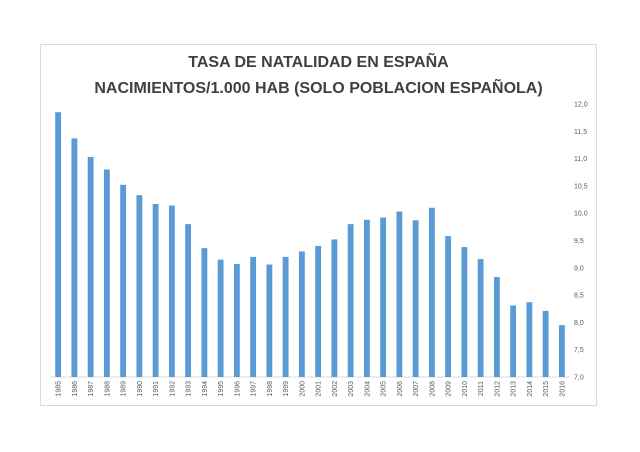  I want to click on x-tick-label: 2008, so click(432, 389).